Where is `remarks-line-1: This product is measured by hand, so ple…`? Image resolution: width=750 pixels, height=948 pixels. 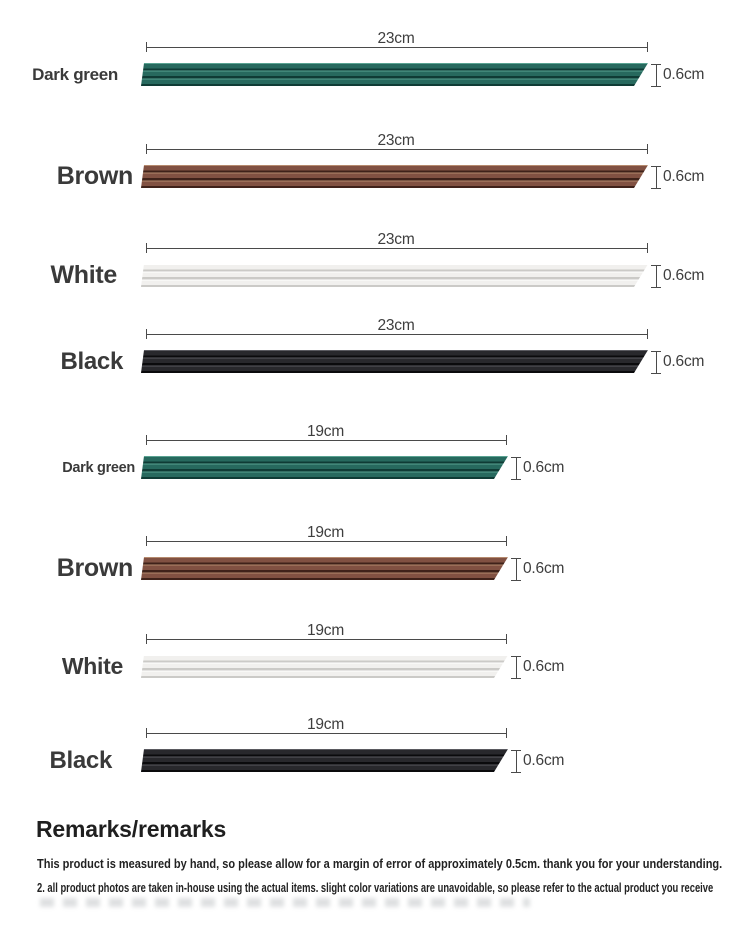 remarks-line-1: This product is measured by hand, so ple… is located at coordinates (380, 864).